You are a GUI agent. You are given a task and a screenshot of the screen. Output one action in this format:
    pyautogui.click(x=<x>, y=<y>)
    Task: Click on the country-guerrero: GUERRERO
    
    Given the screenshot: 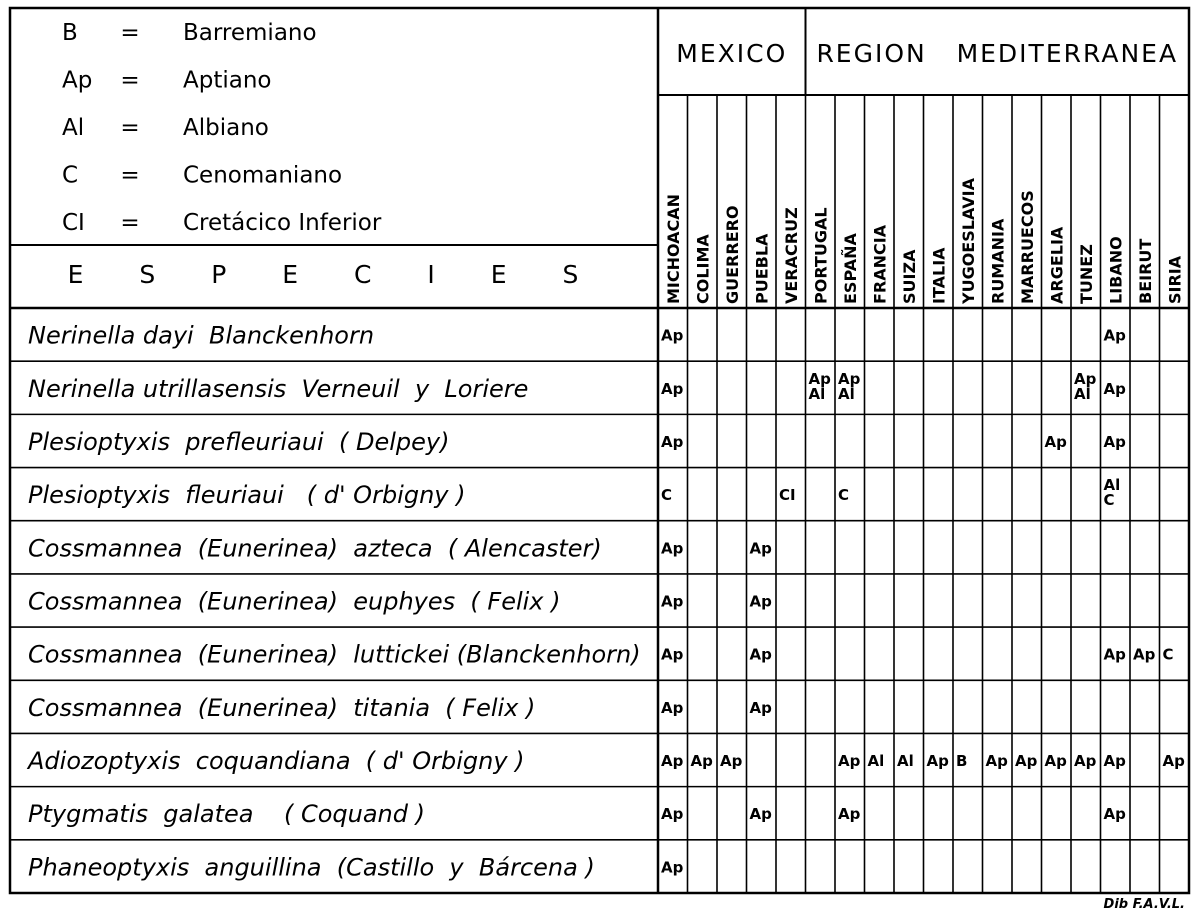 What is the action you would take?
    pyautogui.click(x=732, y=254)
    